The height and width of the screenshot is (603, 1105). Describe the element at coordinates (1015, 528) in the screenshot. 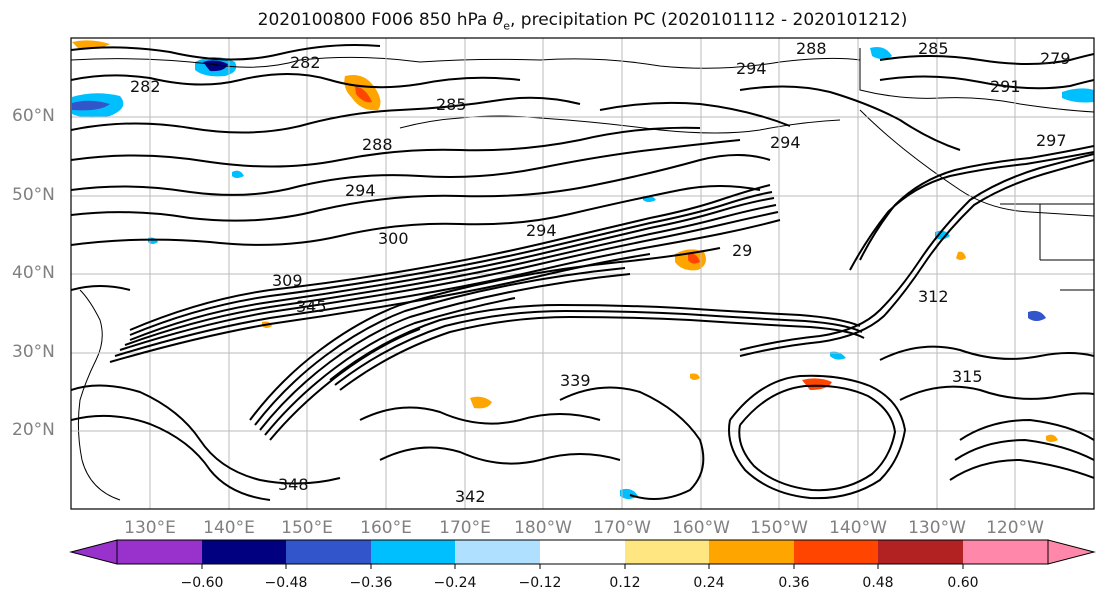

I see `lon-label: 120°W` at that location.